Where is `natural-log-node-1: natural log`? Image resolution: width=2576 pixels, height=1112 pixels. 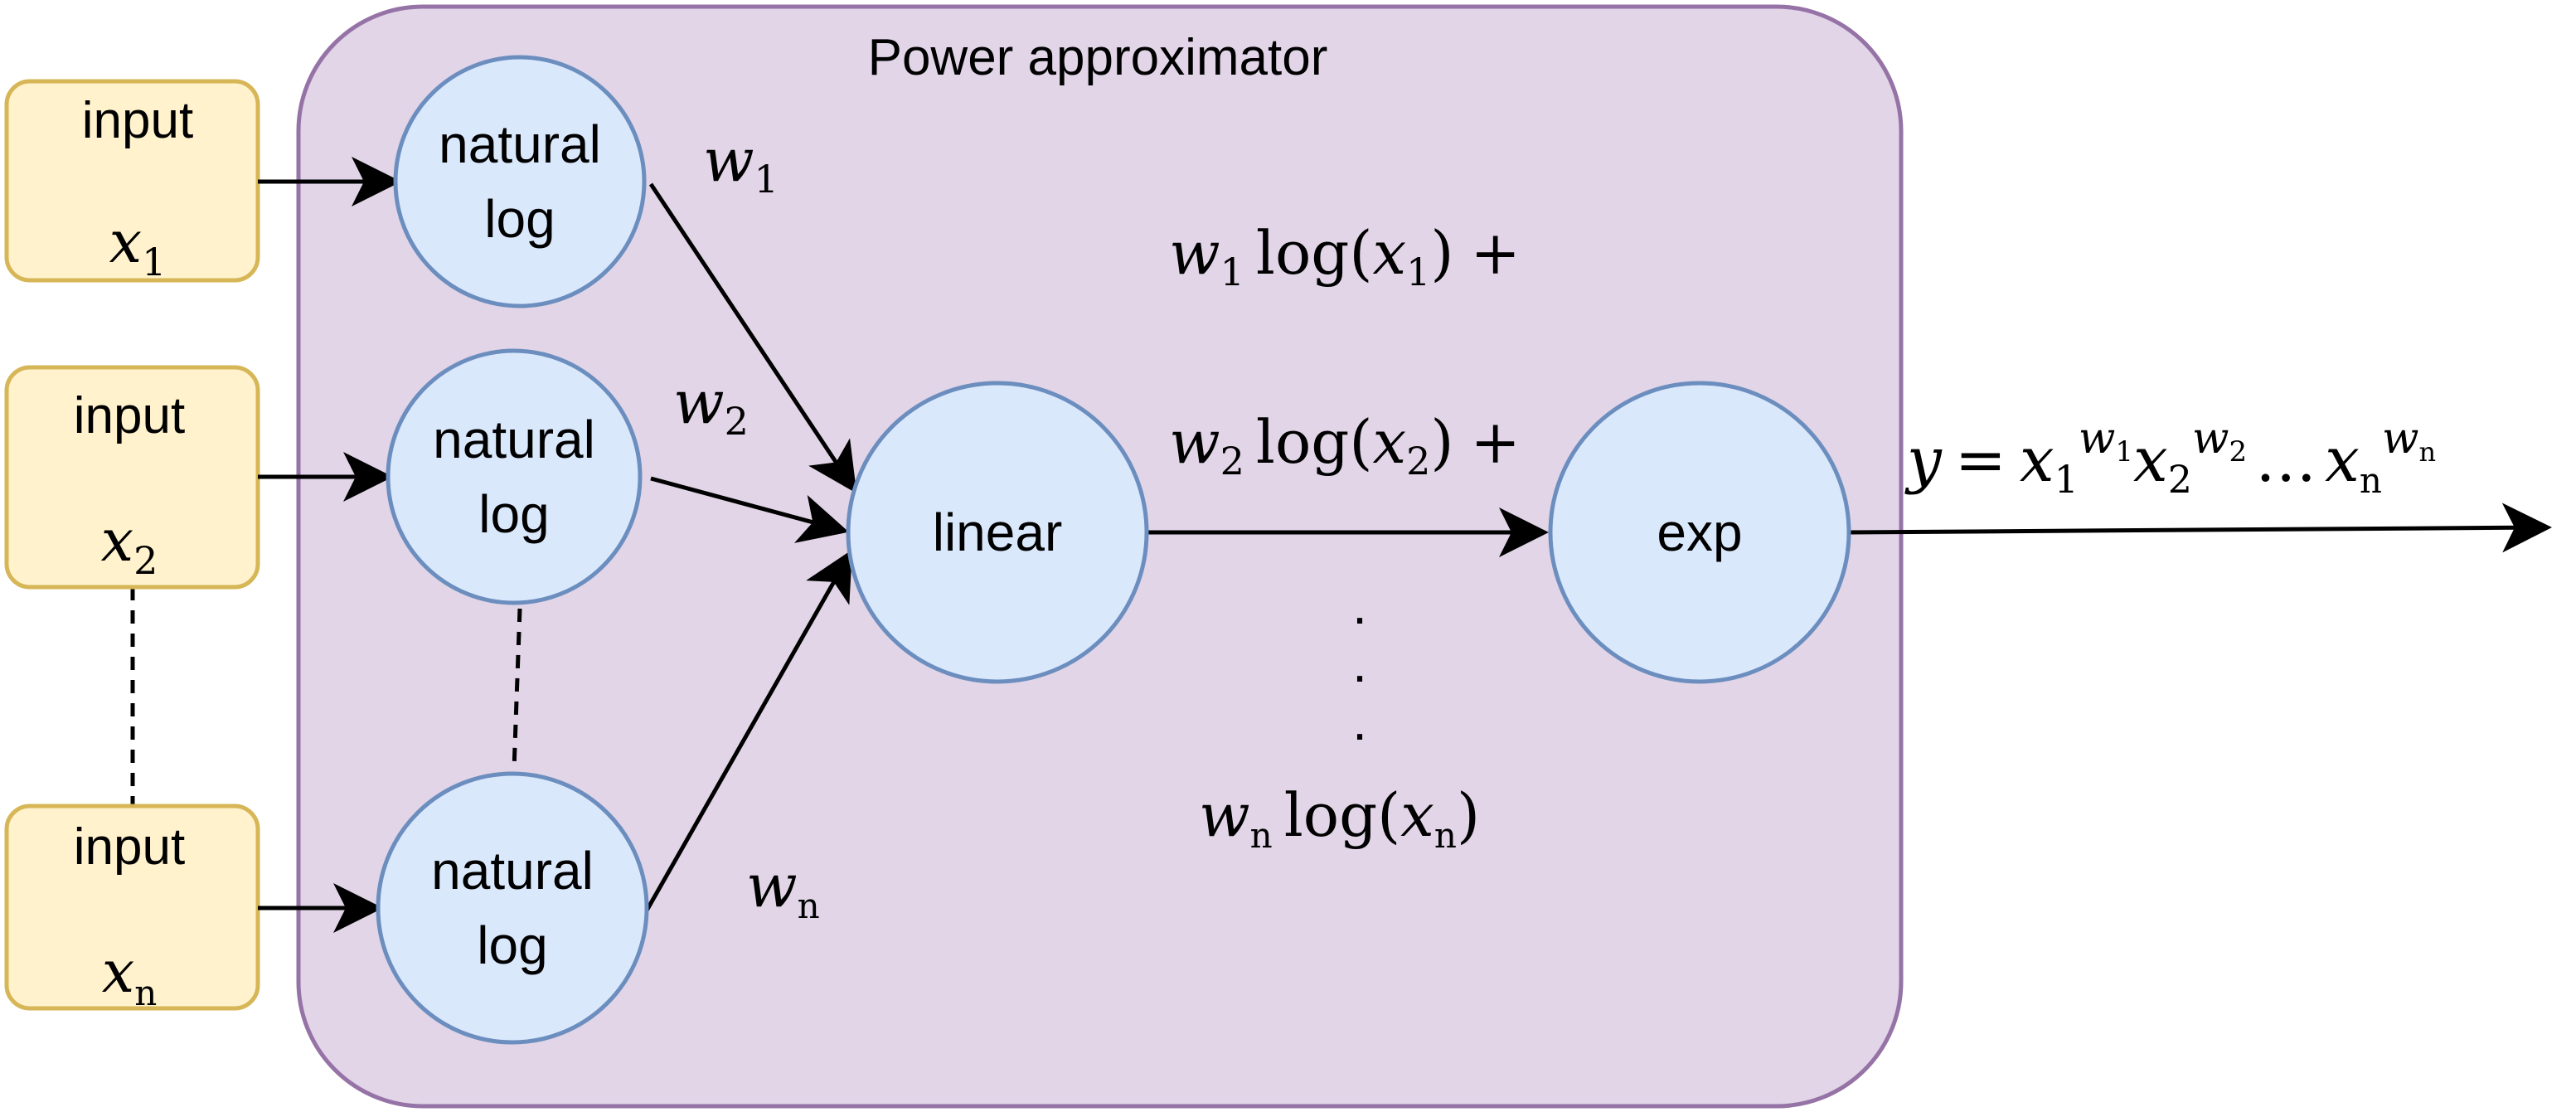
natural-log-node-1: natural log is located at coordinates (520, 181).